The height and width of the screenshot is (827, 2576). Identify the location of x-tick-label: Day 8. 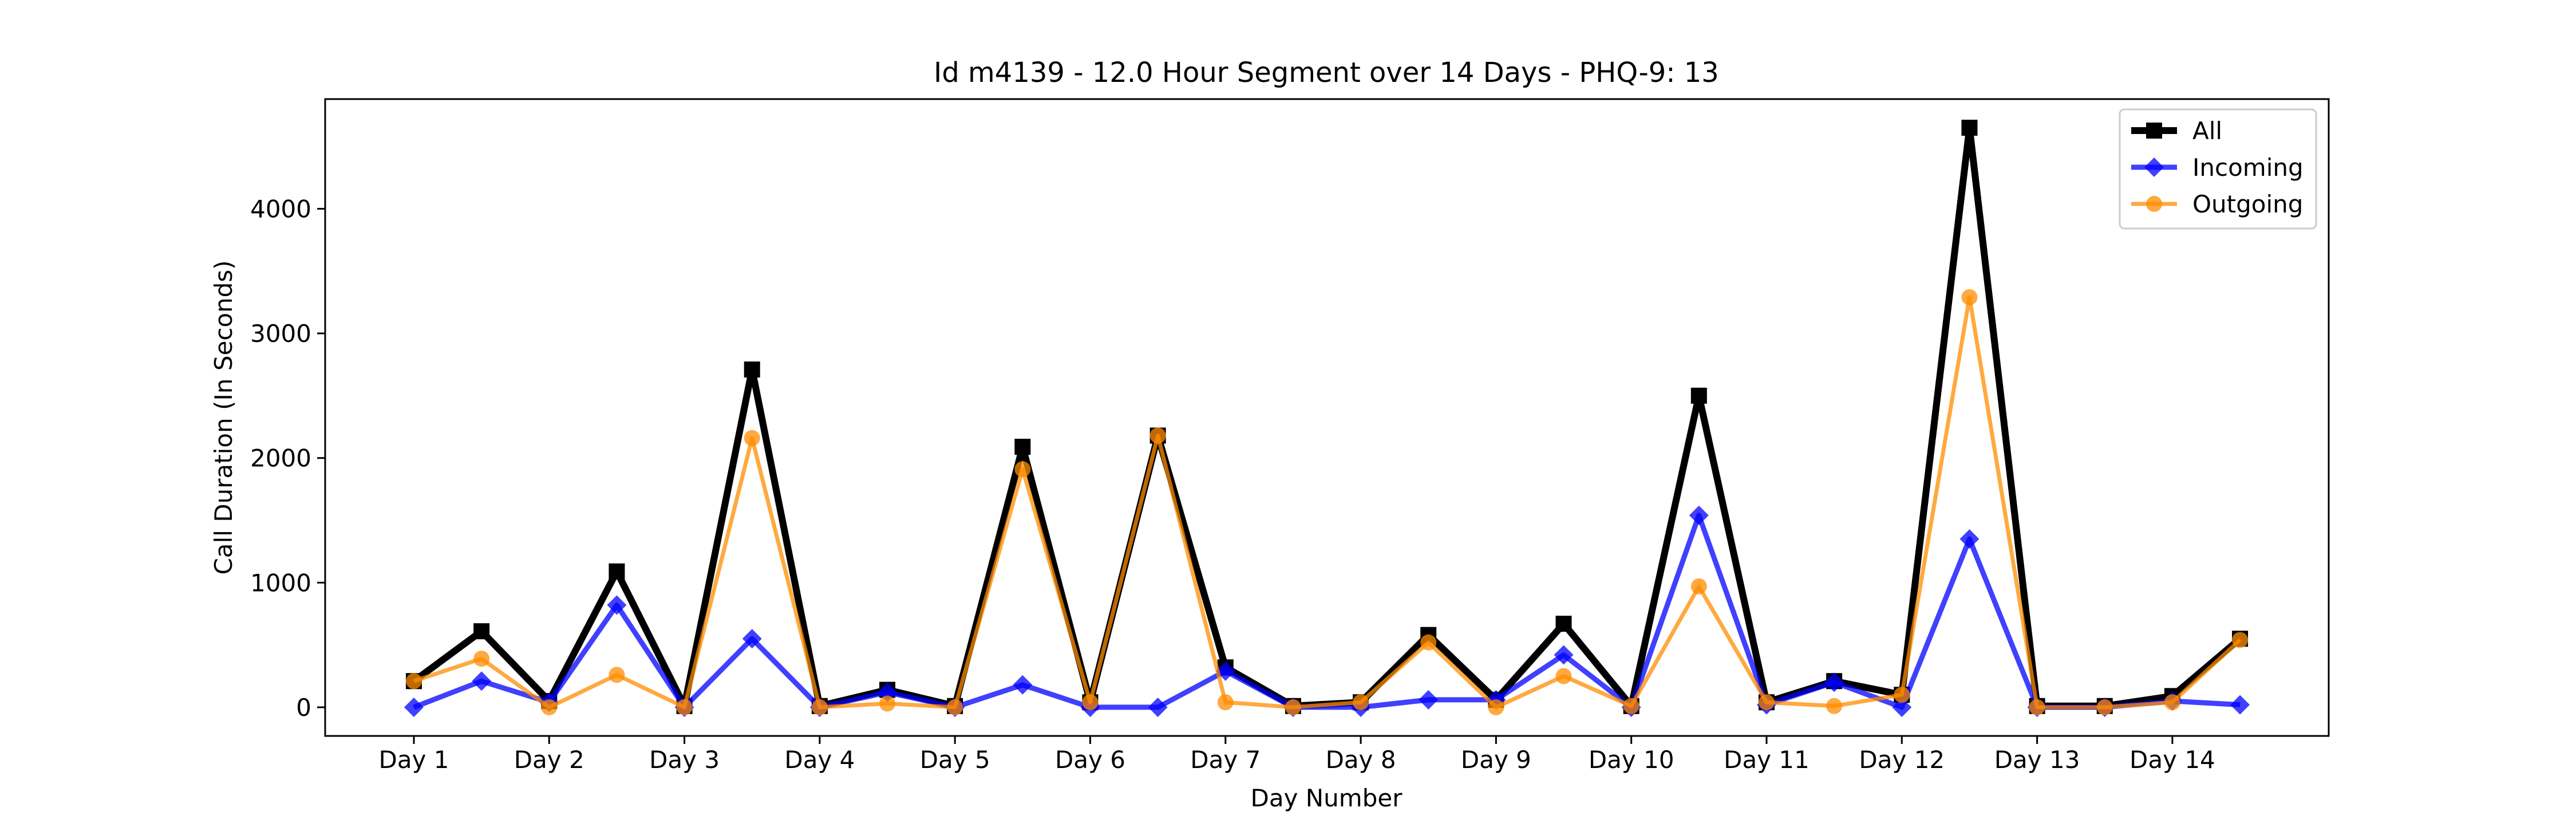
(1361, 760).